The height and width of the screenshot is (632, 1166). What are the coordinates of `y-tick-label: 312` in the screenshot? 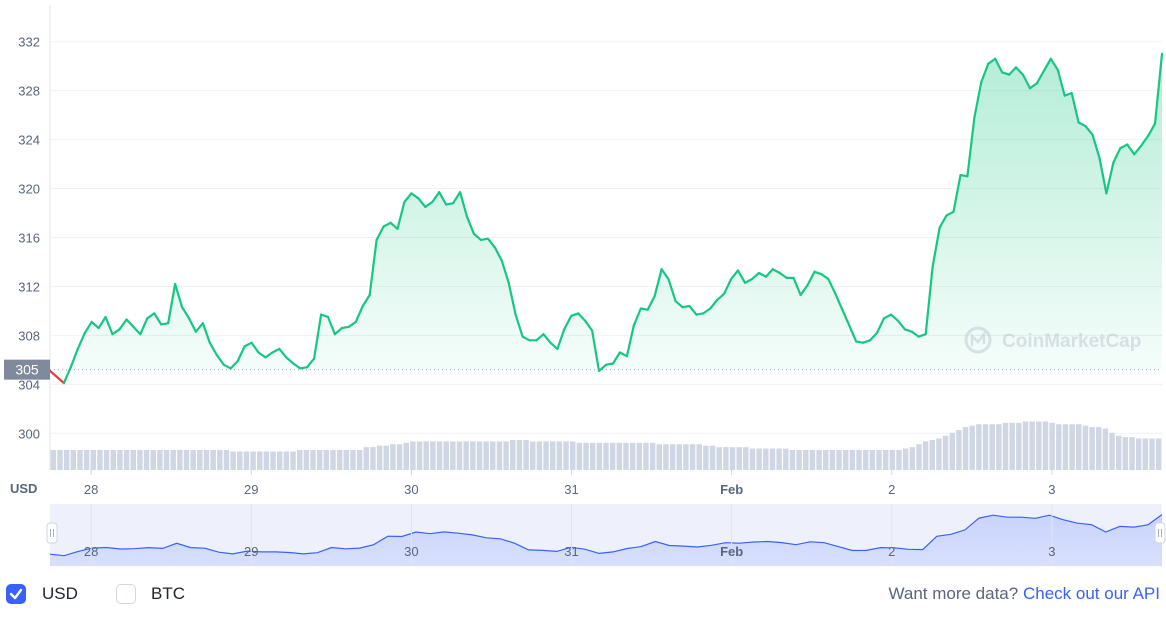 It's located at (29, 286).